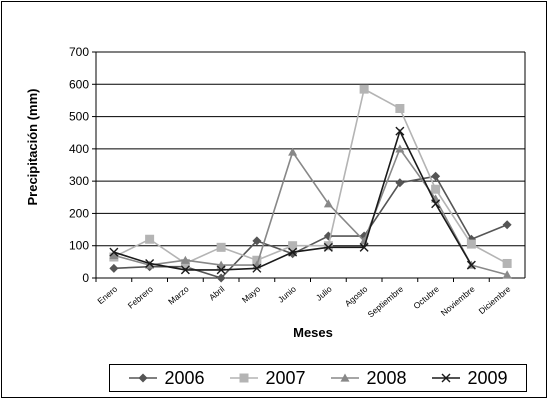 This screenshot has height=402, width=551. I want to click on legend-label: 2008, so click(386, 377).